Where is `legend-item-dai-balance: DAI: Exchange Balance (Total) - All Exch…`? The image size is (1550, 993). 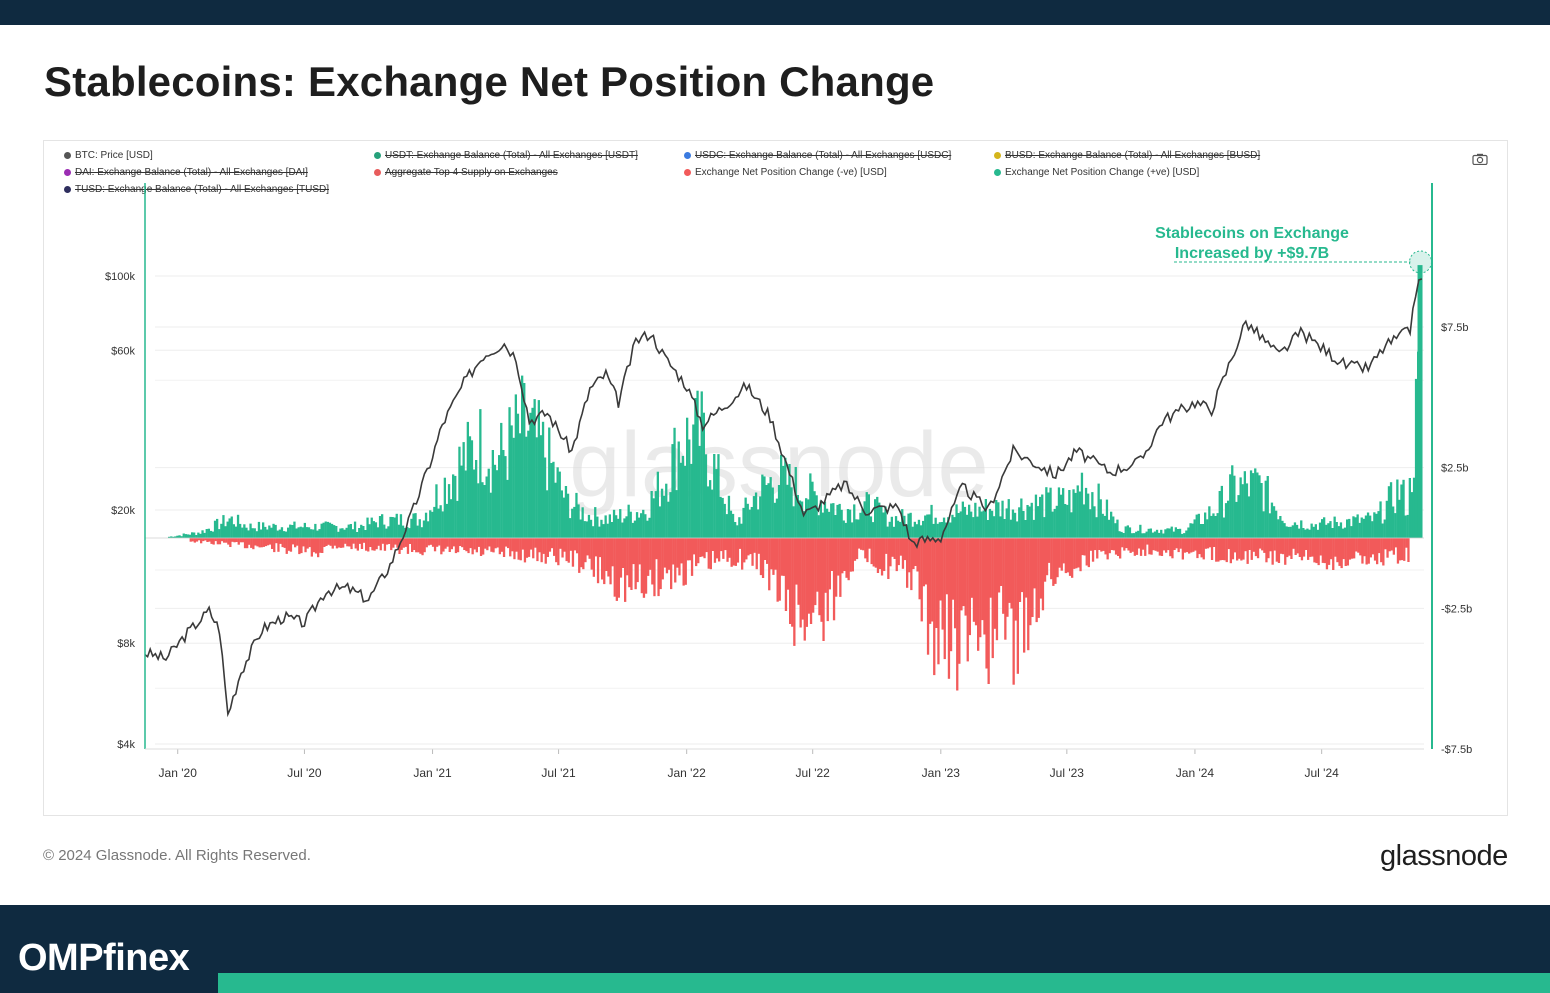
legend-item-dai-balance: DAI: Exchange Balance (Total) - All Exch… is located at coordinates (186, 172).